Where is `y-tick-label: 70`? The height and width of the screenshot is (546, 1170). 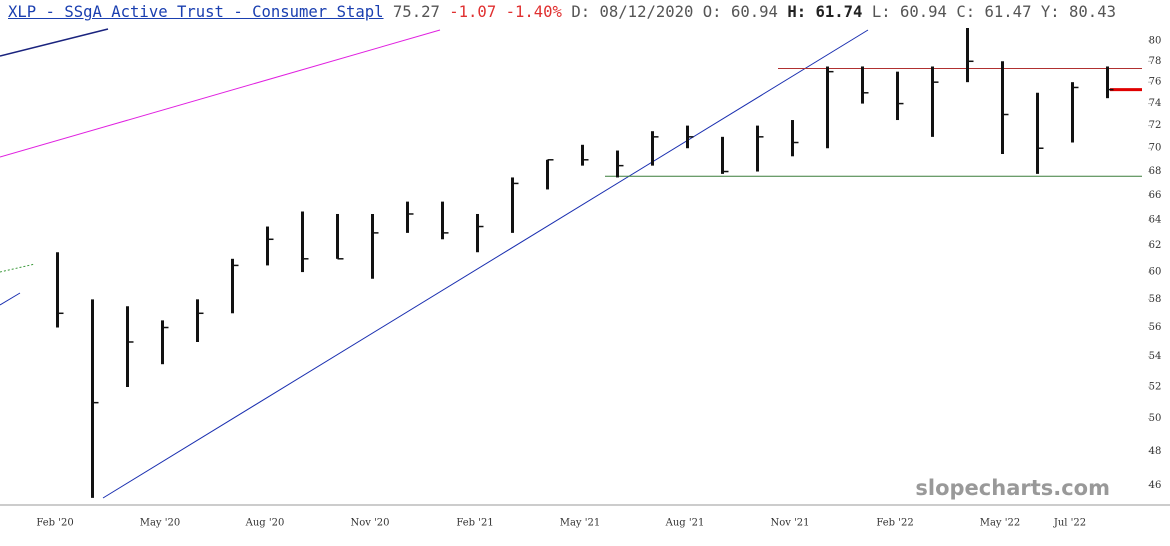 y-tick-label: 70 is located at coordinates (1155, 148).